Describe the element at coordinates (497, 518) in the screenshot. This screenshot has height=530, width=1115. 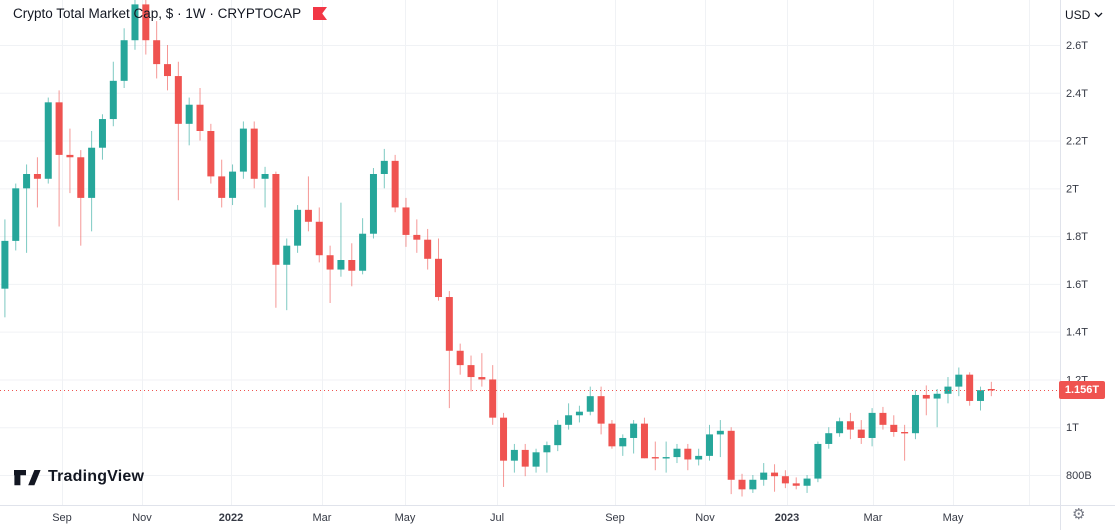
I see `time-tick-label: Jul` at that location.